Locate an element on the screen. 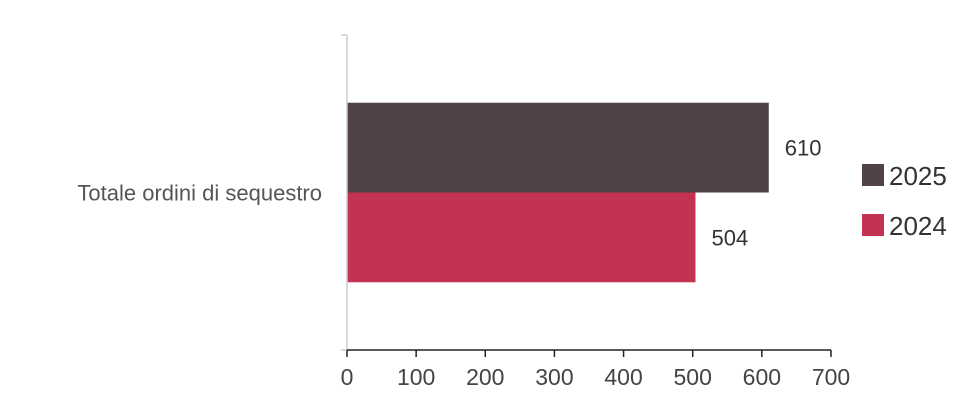  legend-label-2025: 2025 is located at coordinates (918, 176).